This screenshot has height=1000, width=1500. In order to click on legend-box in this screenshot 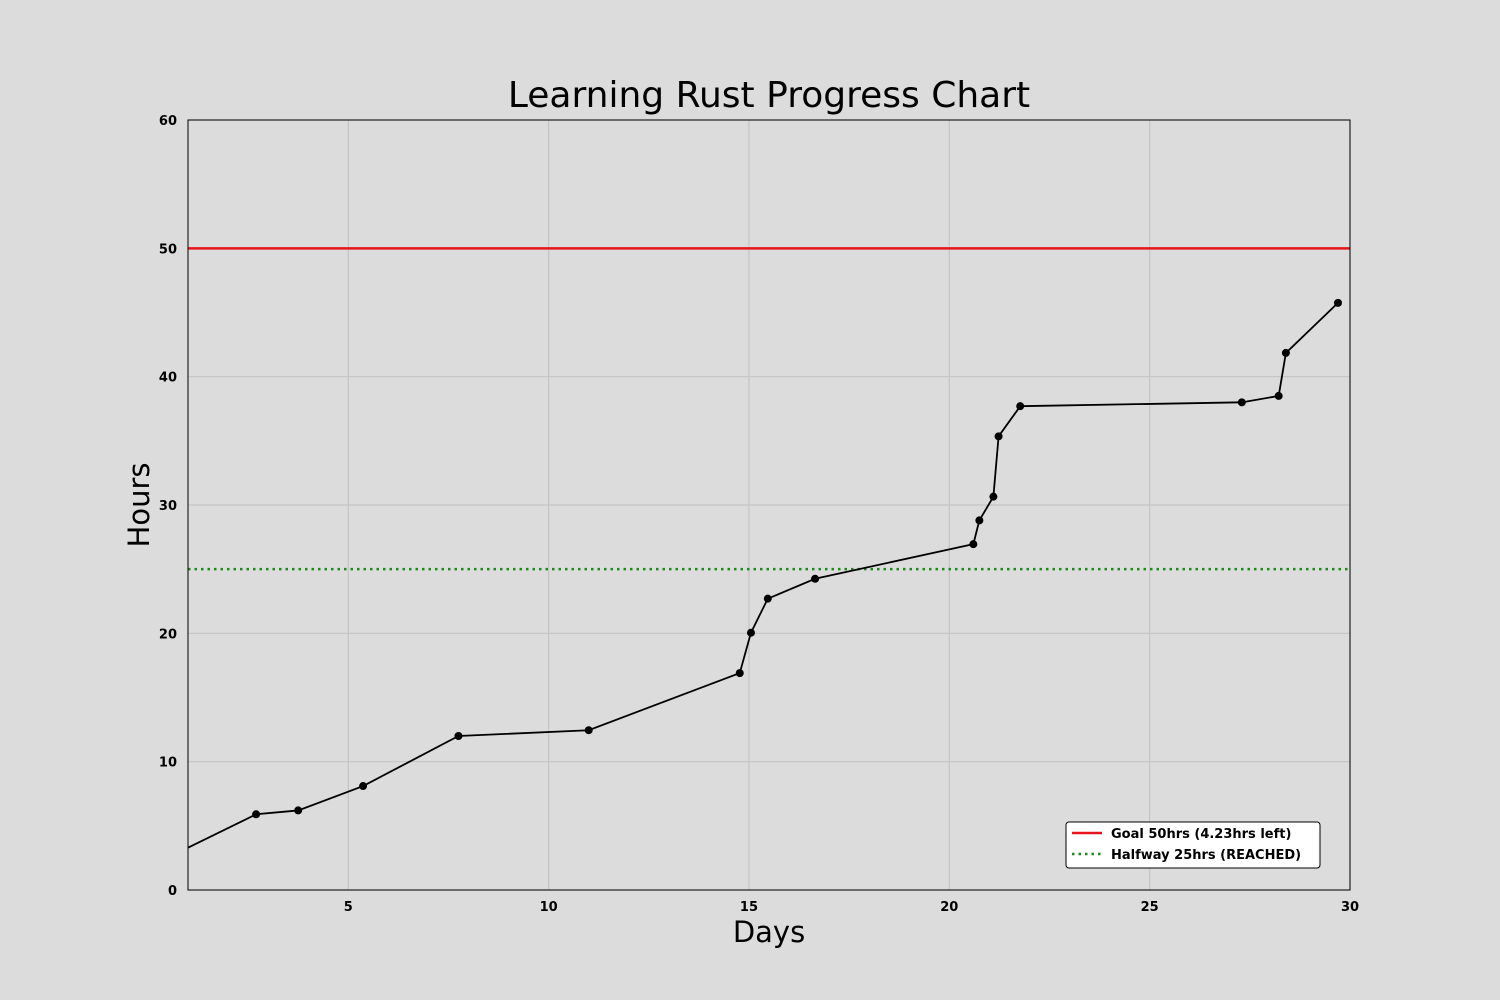, I will do `click(1193, 845)`.